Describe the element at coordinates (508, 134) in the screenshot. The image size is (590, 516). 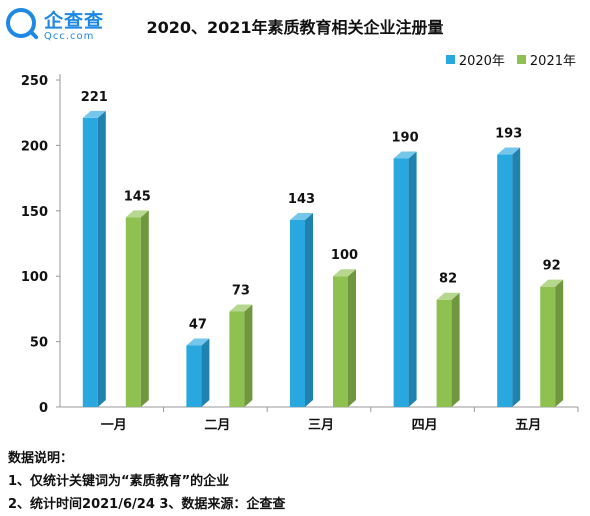
I see `data-label: 193` at that location.